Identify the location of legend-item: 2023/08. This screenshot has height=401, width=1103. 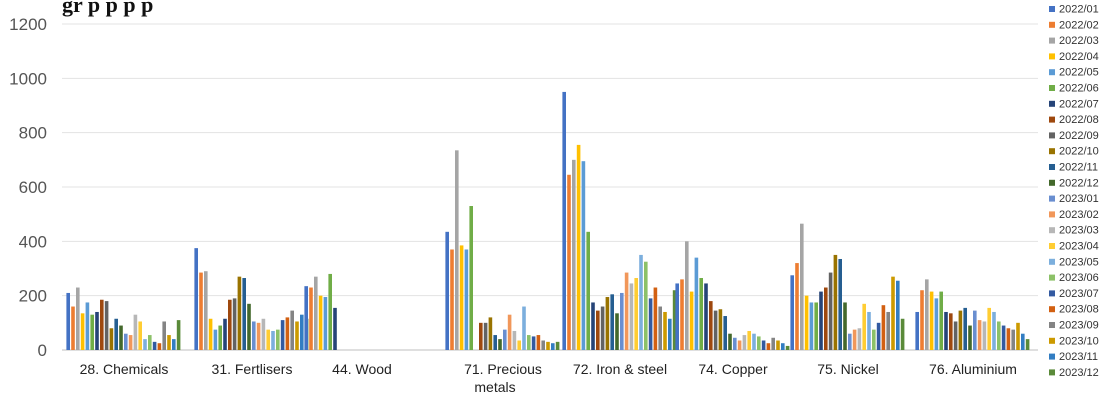
(1074, 310).